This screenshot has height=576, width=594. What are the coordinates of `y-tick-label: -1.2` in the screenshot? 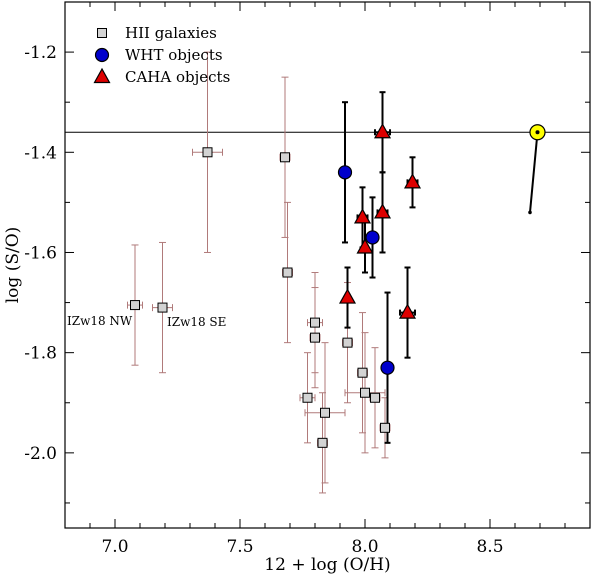 It's located at (40, 53).